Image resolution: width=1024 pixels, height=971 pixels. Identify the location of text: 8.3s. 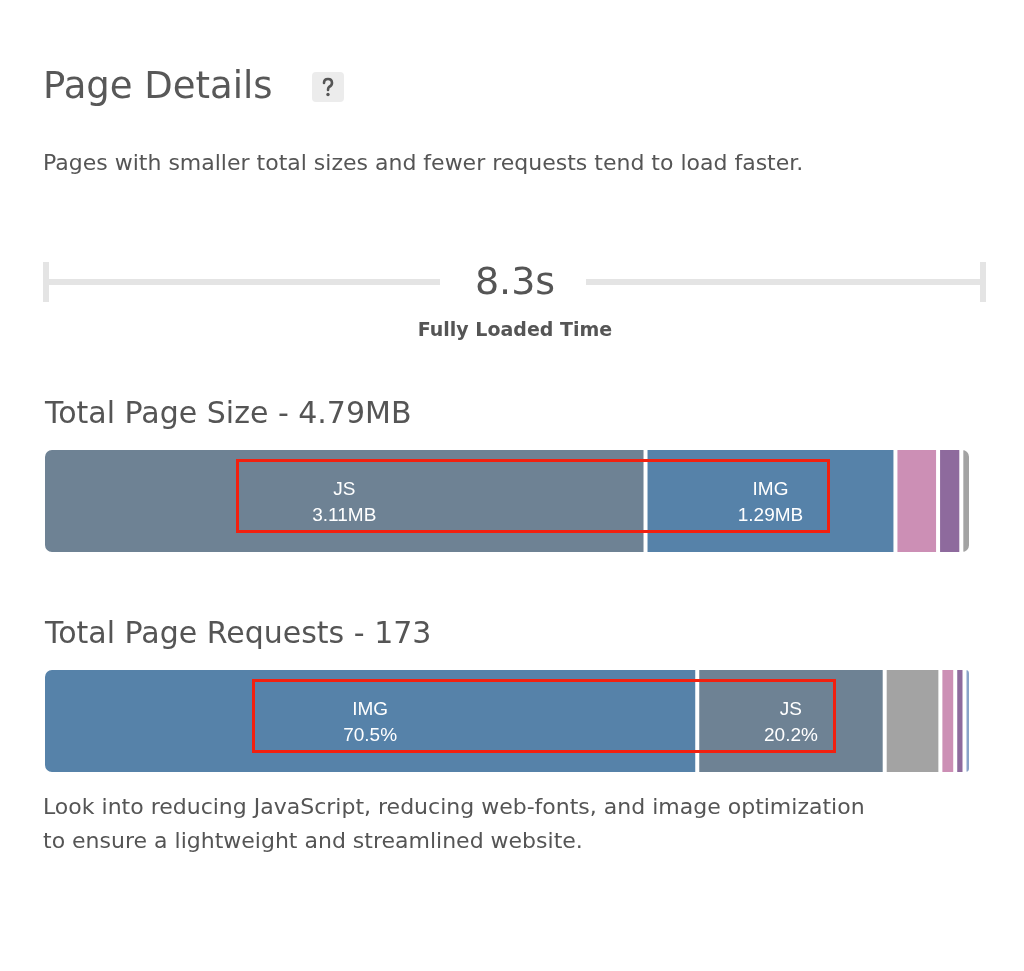
(515, 281).